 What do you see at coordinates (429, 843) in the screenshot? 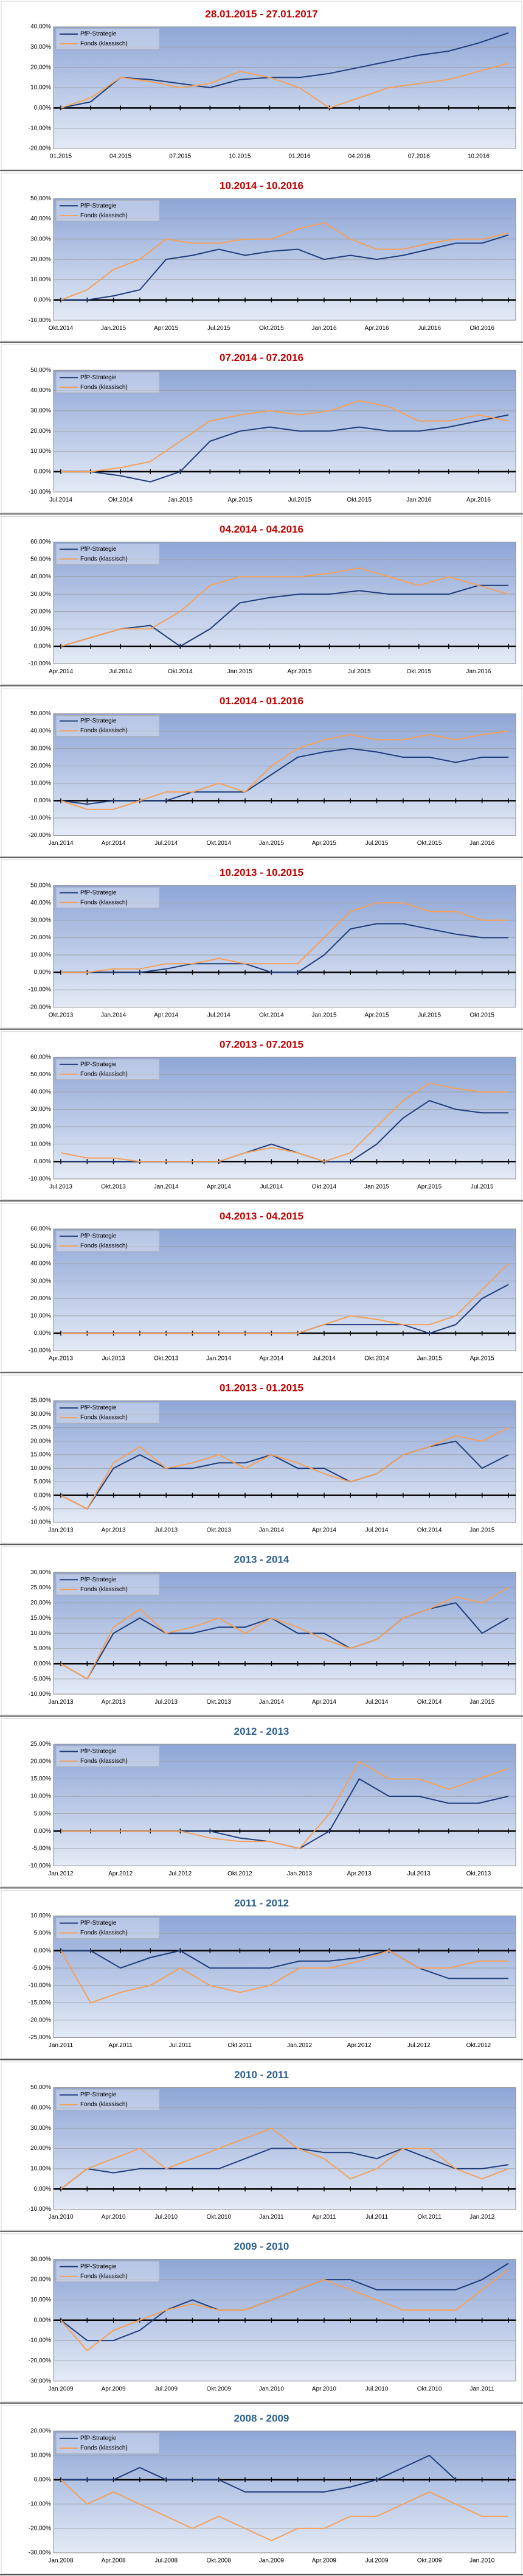
I see `x-tick-label: Okt.2015` at bounding box center [429, 843].